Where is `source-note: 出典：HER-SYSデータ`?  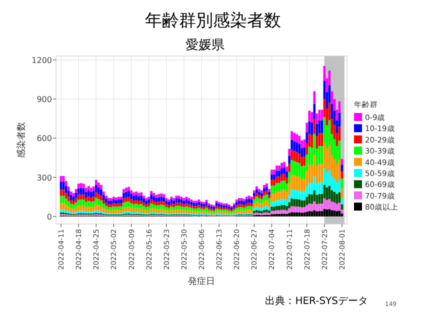
source-note: 出典：HER-SYSデータ is located at coordinates (316, 301).